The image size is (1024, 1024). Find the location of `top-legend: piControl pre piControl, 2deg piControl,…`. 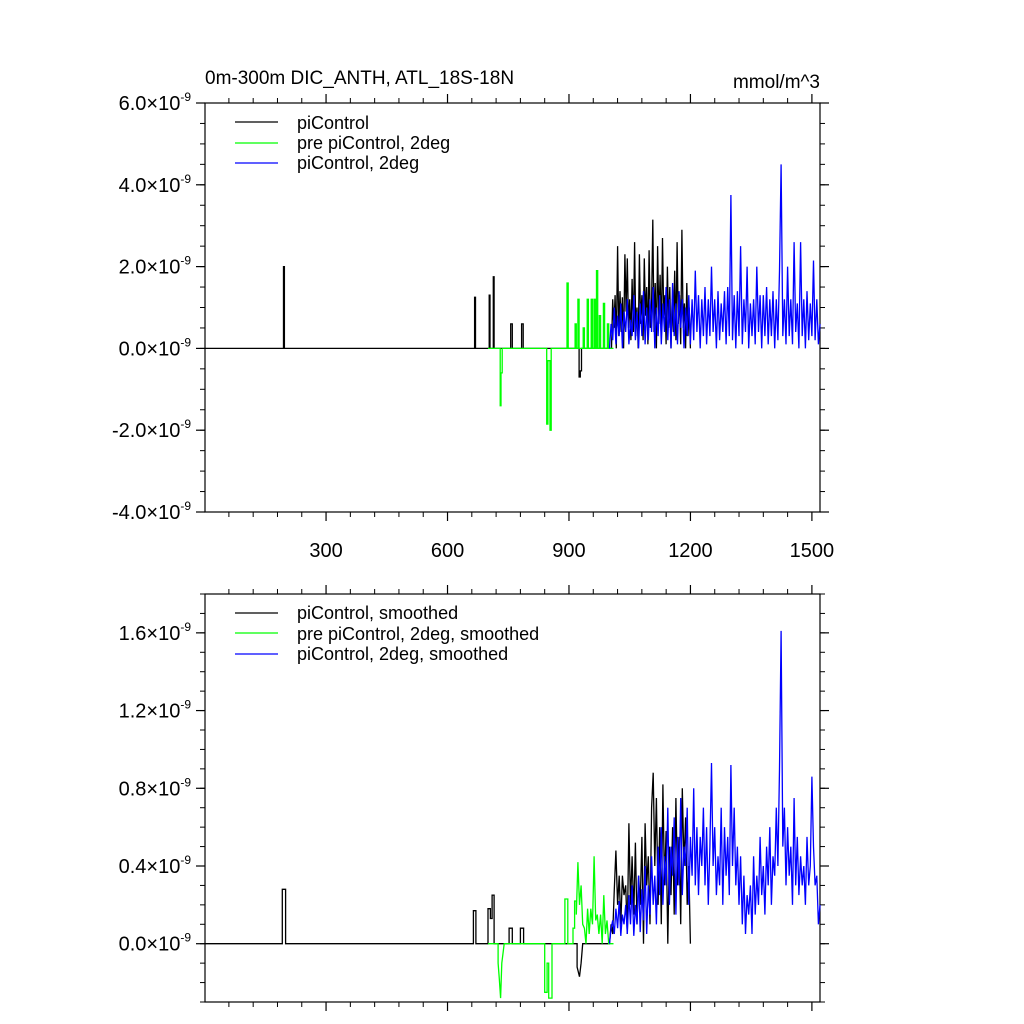

top-legend: piControl pre piControl, 2deg piControl,… is located at coordinates (342, 143).